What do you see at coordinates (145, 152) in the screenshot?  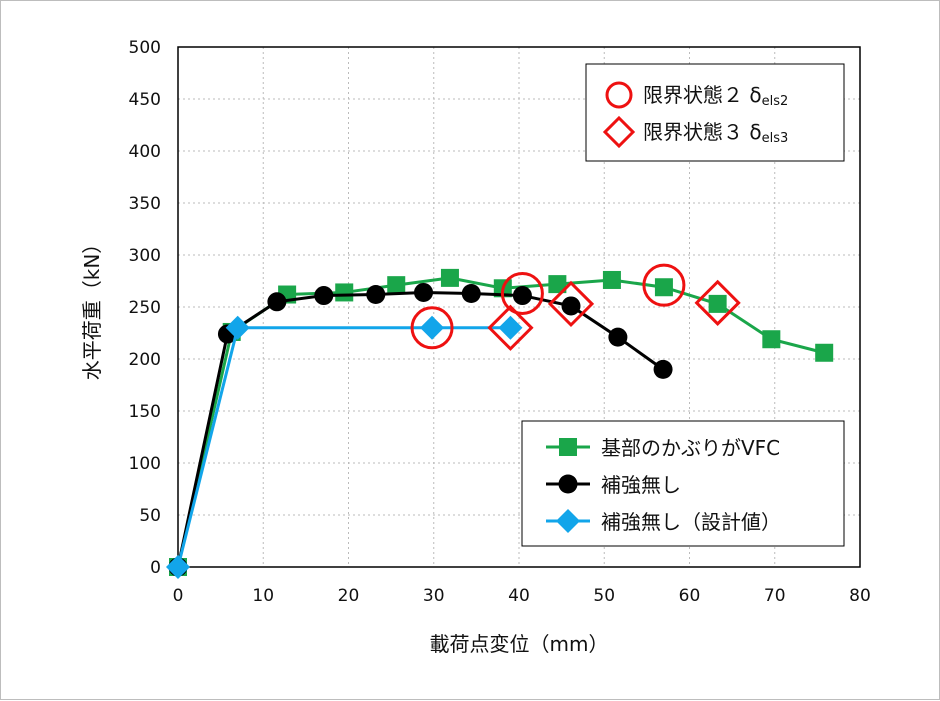 I see `y-tick-label: 400` at bounding box center [145, 152].